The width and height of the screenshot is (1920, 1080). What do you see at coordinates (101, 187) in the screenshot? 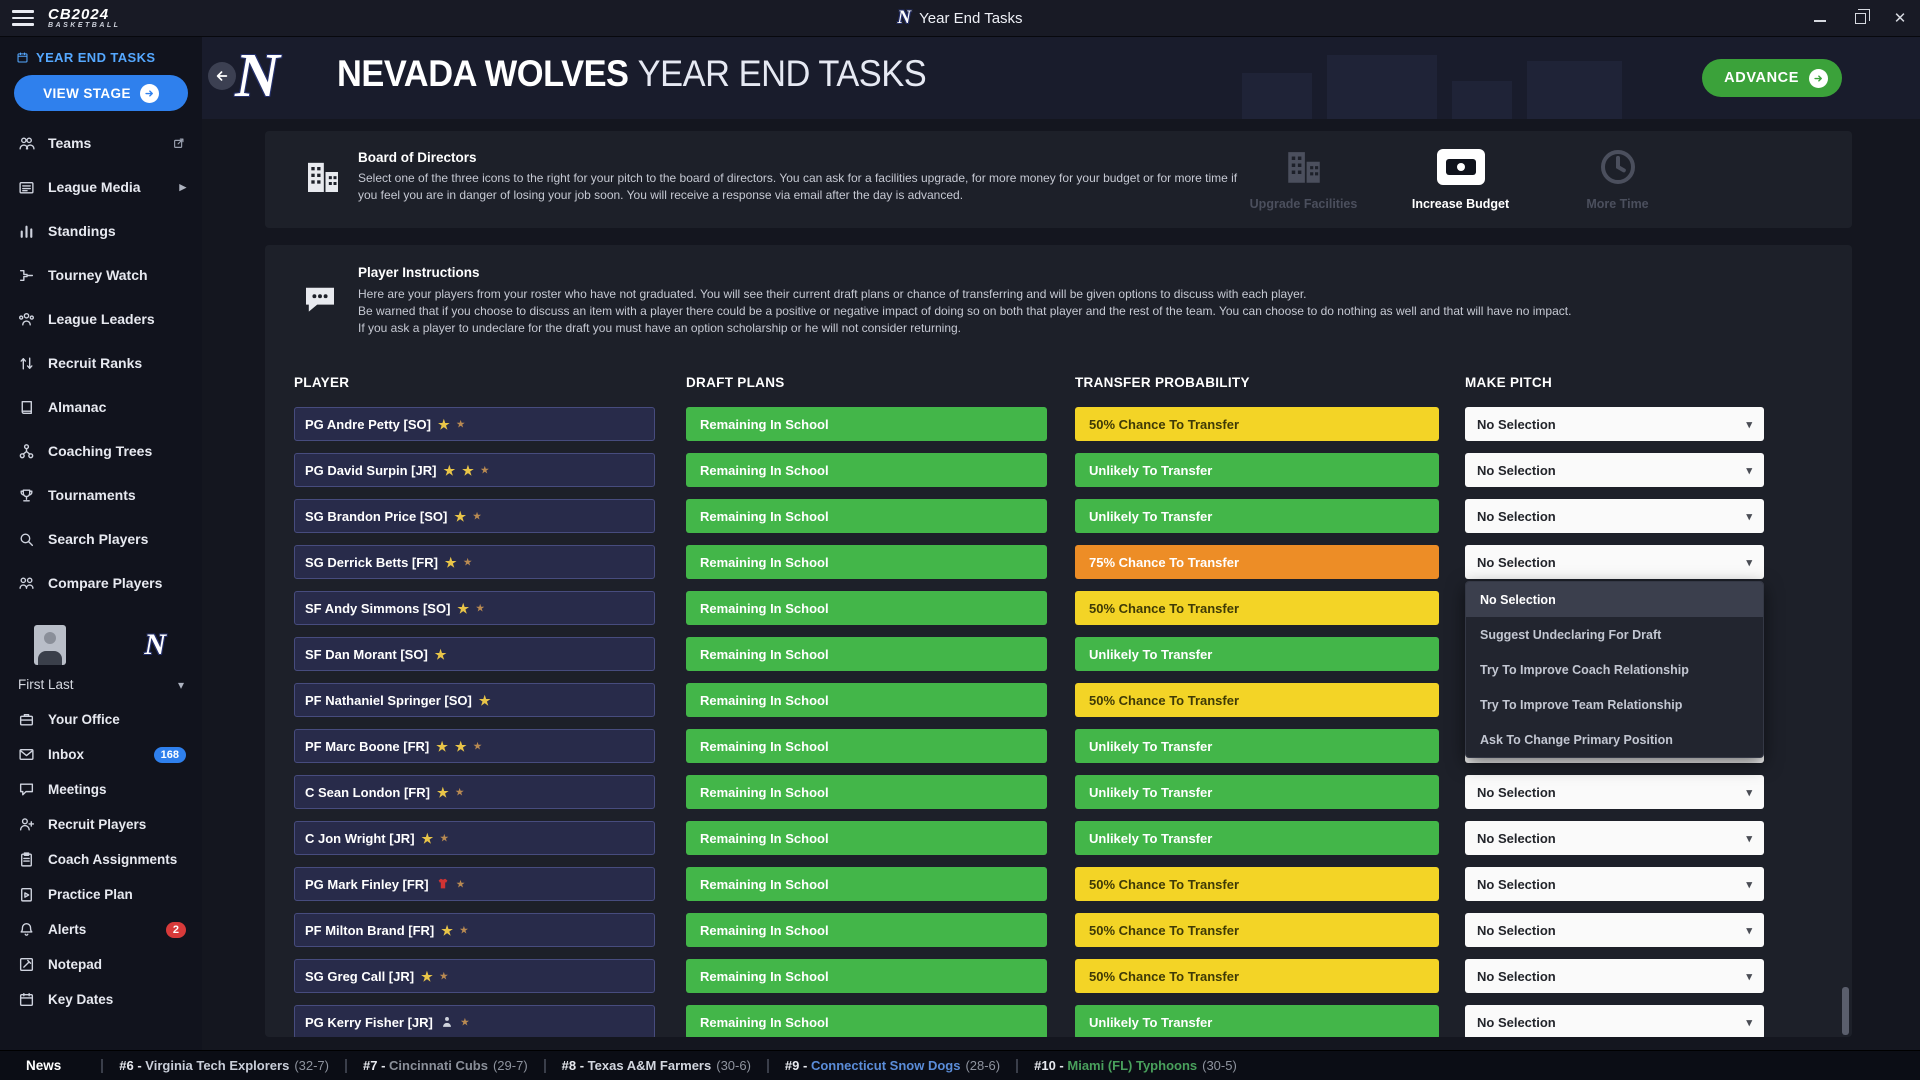
I see `sidebar-item-league-media: League Media ▸` at bounding box center [101, 187].